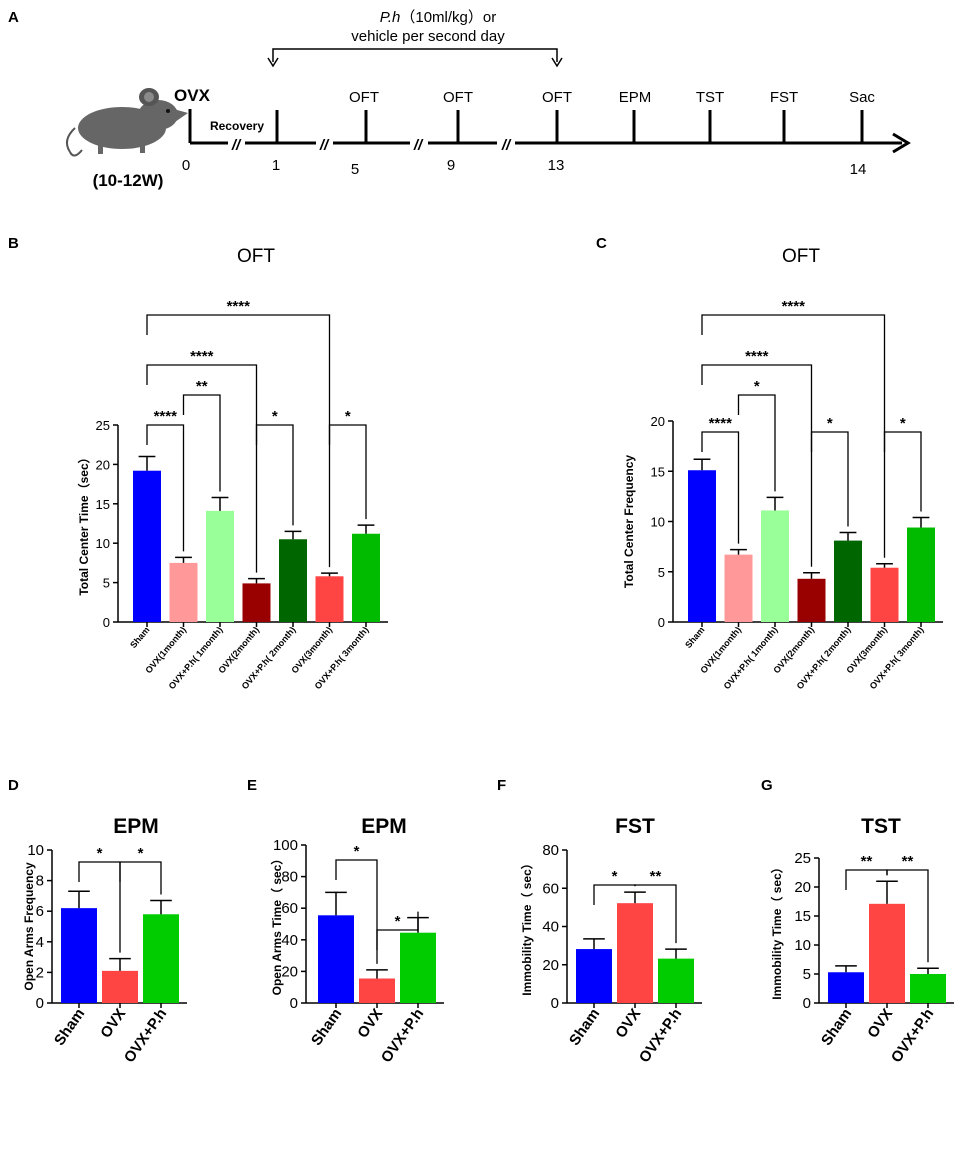 The height and width of the screenshot is (1162, 957). I want to click on mouse-illustration, so click(126, 122).